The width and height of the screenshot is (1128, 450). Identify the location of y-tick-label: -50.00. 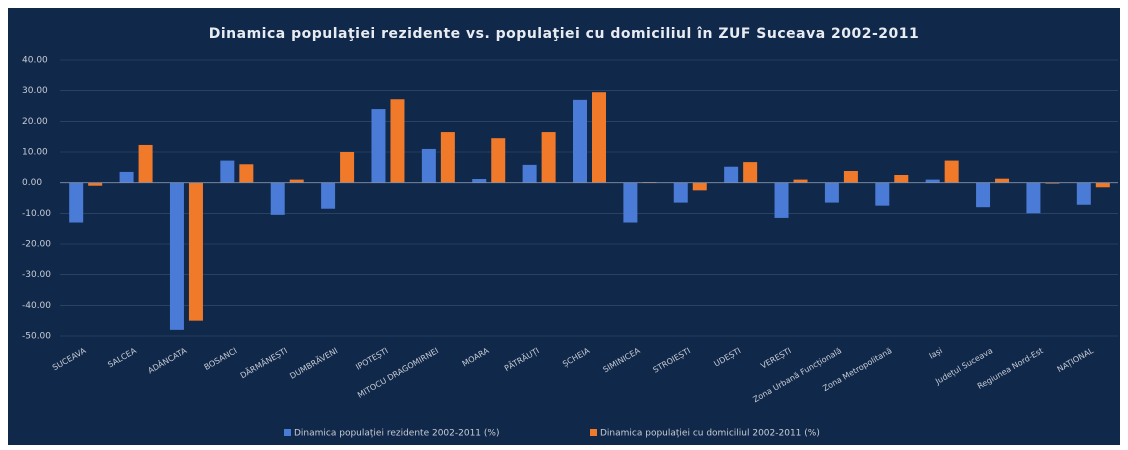
(36, 337).